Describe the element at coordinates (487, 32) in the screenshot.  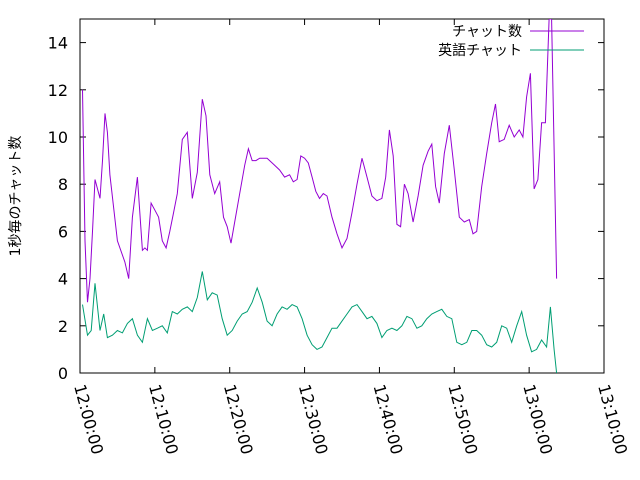
I see `legend-label: チャット数` at that location.